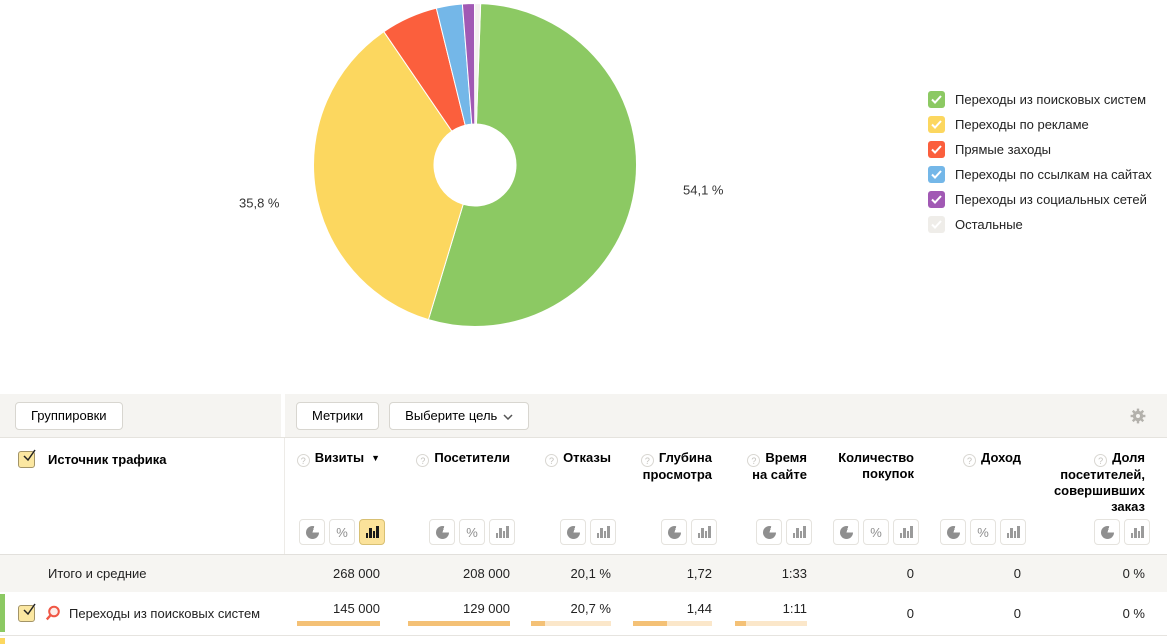  I want to click on metric-column-header: ? Посетители%, so click(447, 496).